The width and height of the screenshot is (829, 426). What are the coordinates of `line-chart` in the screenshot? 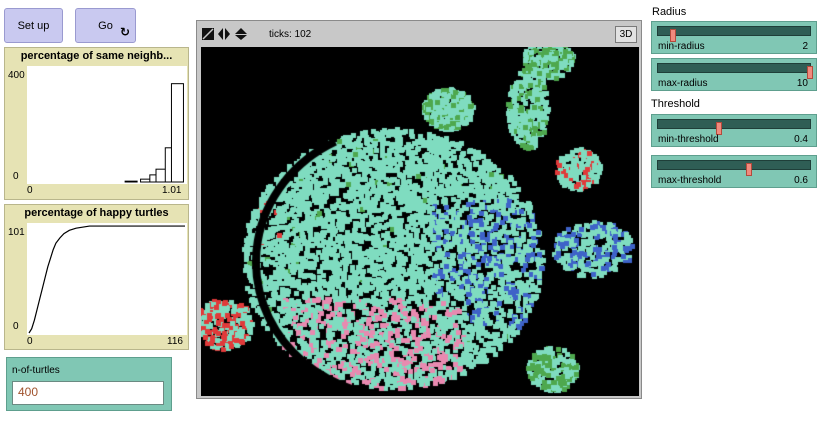 It's located at (106, 279).